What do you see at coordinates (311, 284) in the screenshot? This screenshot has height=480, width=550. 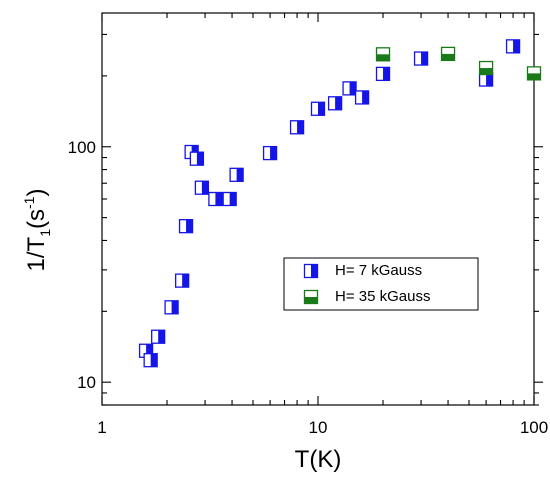 I see `legend-markers` at bounding box center [311, 284].